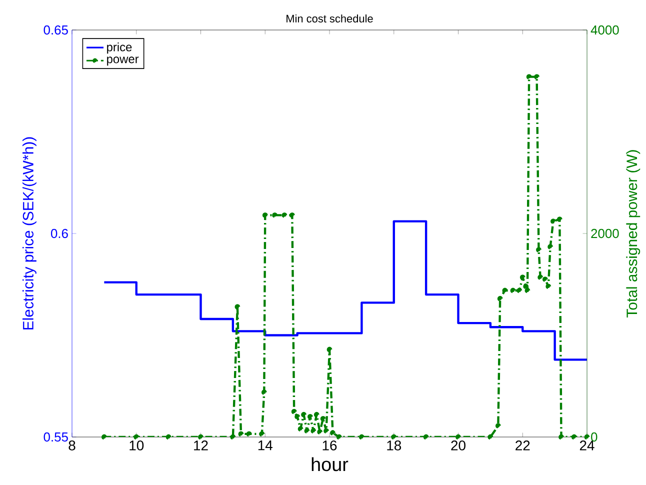 The width and height of the screenshot is (646, 485). I want to click on y2-axis-title: Total assigned power (W), so click(633, 234).